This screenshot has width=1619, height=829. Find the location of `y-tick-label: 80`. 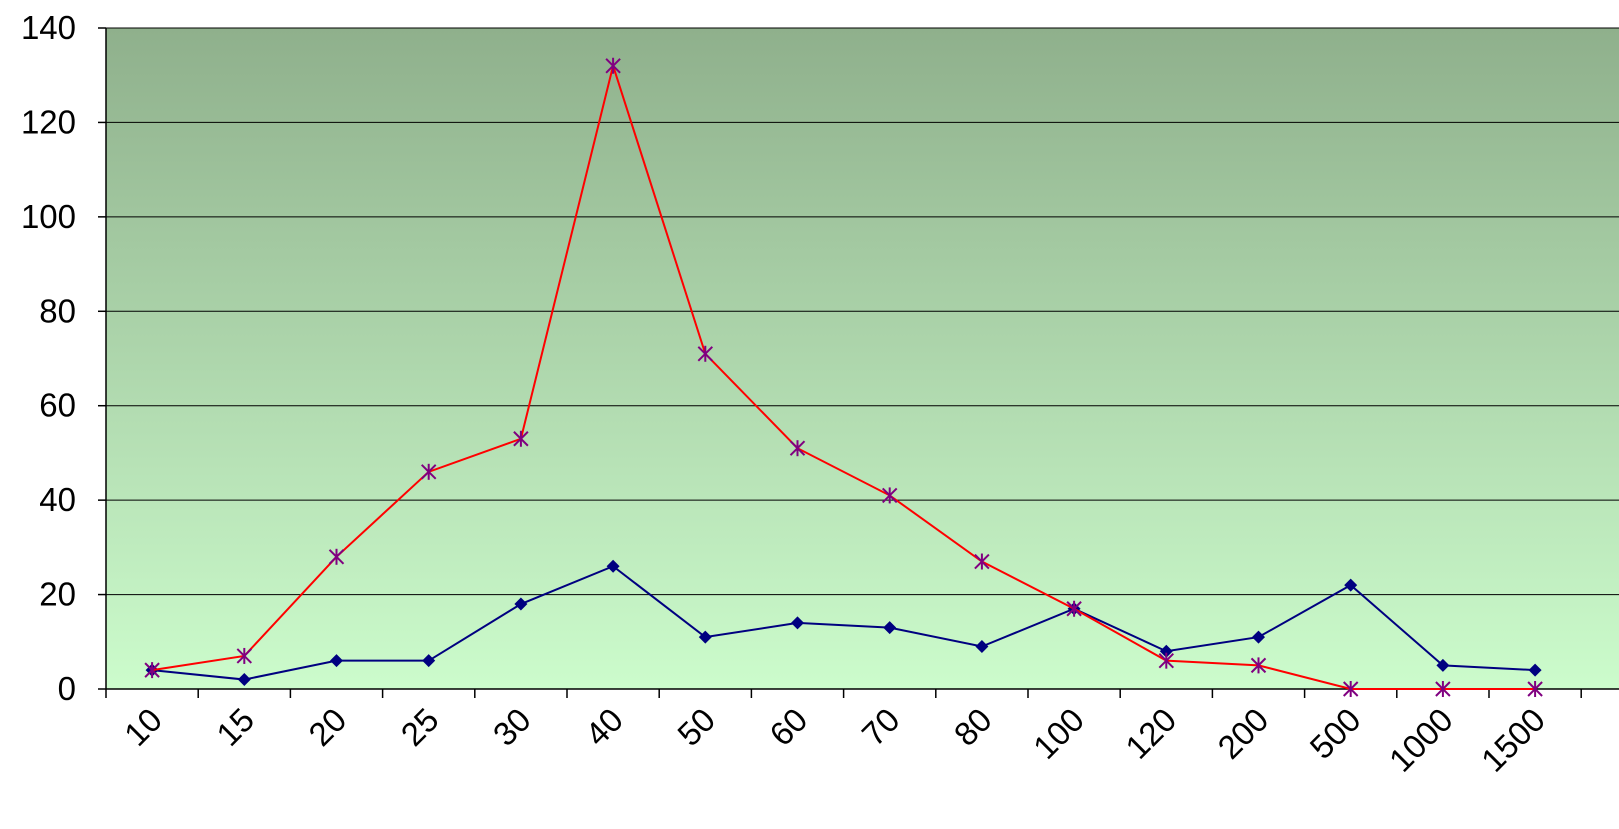

y-tick-label: 80 is located at coordinates (57, 310).